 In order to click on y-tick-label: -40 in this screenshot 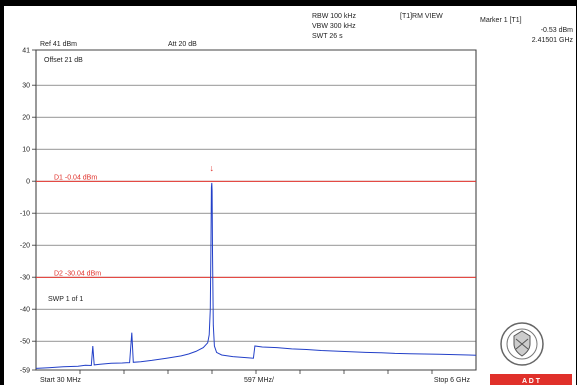, I will do `click(25, 310)`.